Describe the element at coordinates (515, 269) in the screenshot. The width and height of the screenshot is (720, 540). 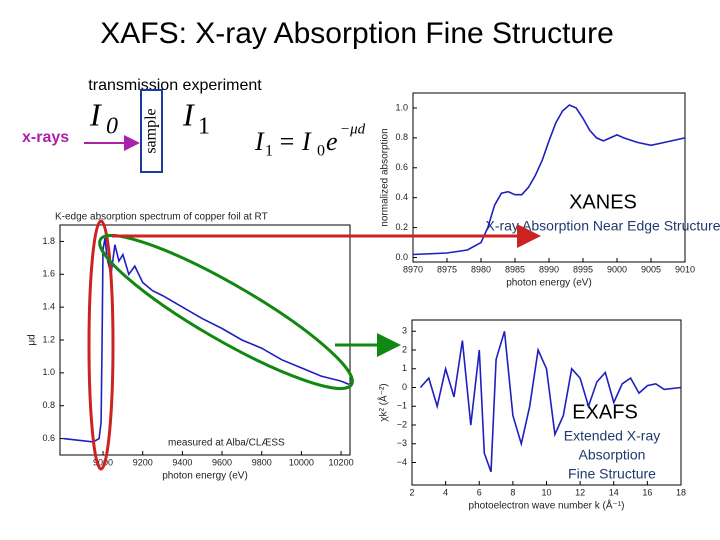
I see `x-tick-label: 8985` at that location.